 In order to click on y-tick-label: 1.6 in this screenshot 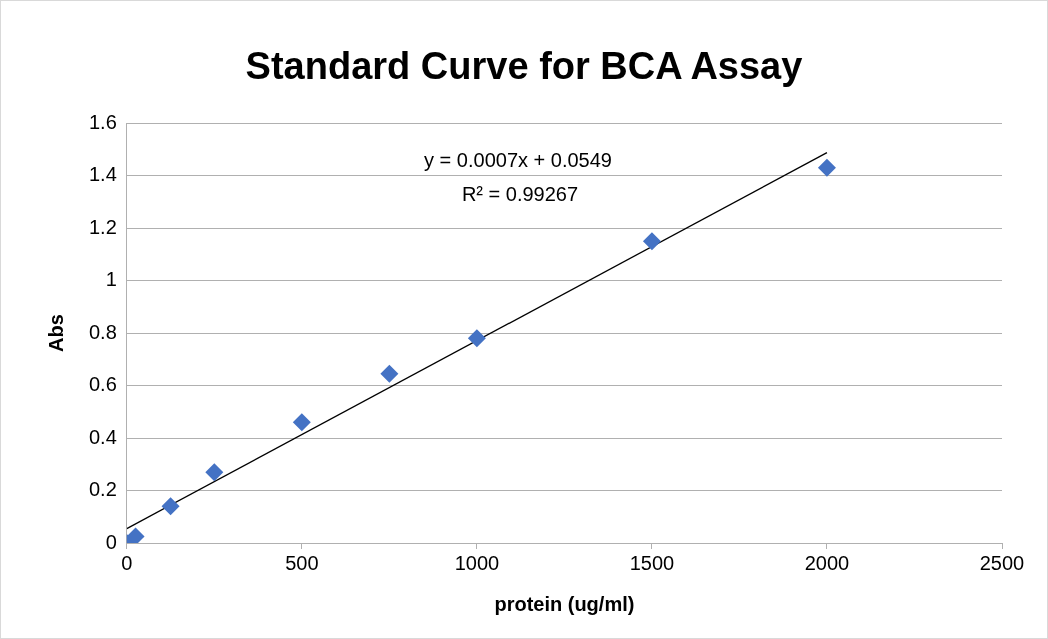, I will do `click(102, 121)`.